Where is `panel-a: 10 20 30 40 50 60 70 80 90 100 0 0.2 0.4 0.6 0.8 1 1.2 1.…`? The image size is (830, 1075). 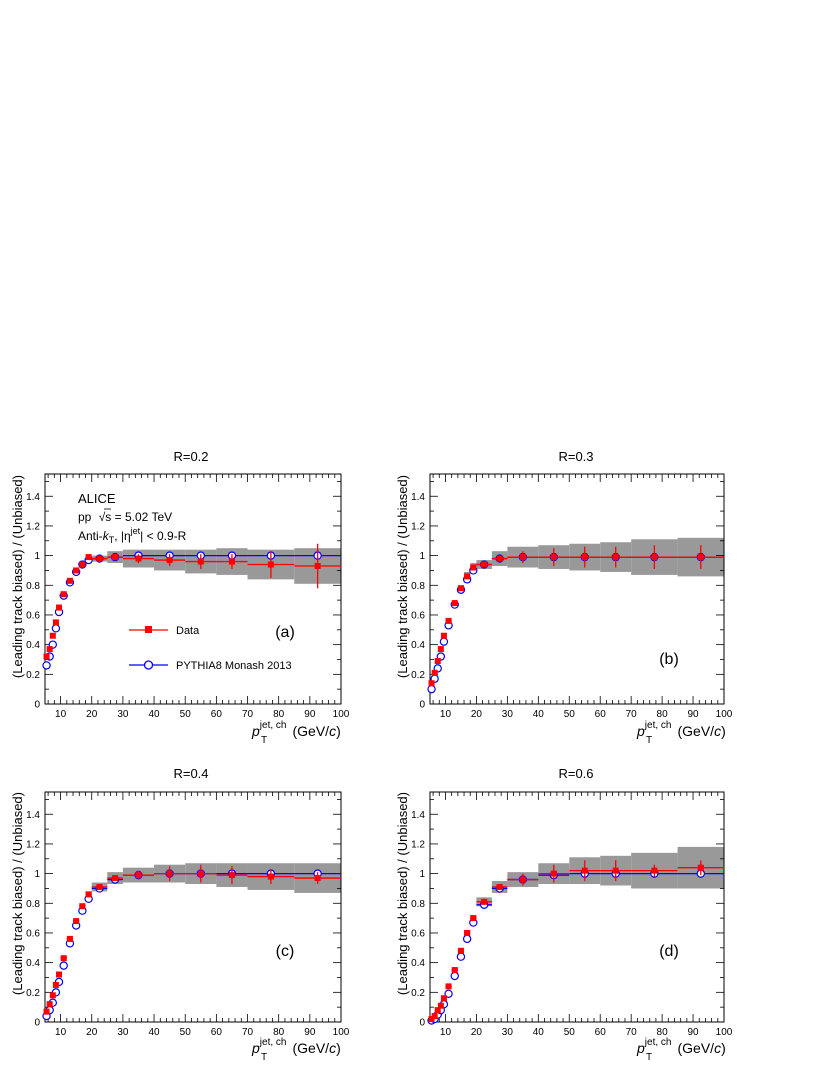 panel-a: 10 20 30 40 50 60 70 80 90 100 0 0.2 0.4 0.6 0.8 1 1.2 1.… is located at coordinates (180, 597).